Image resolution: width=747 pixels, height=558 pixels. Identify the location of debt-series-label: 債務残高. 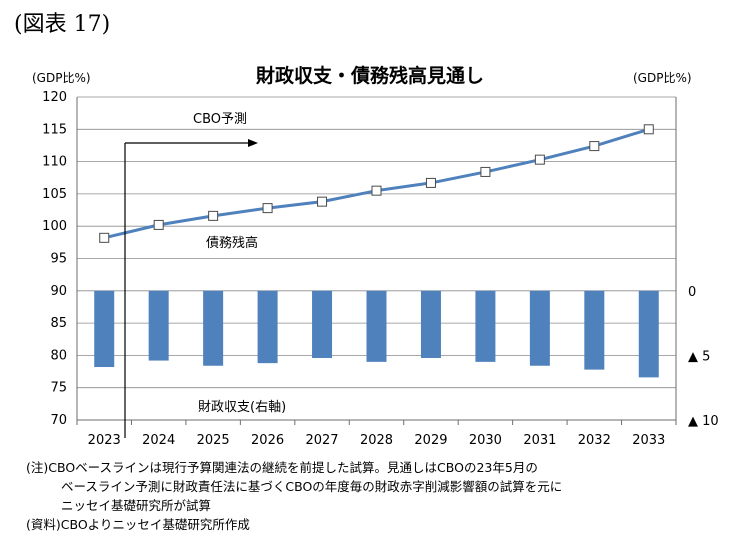
(232, 243).